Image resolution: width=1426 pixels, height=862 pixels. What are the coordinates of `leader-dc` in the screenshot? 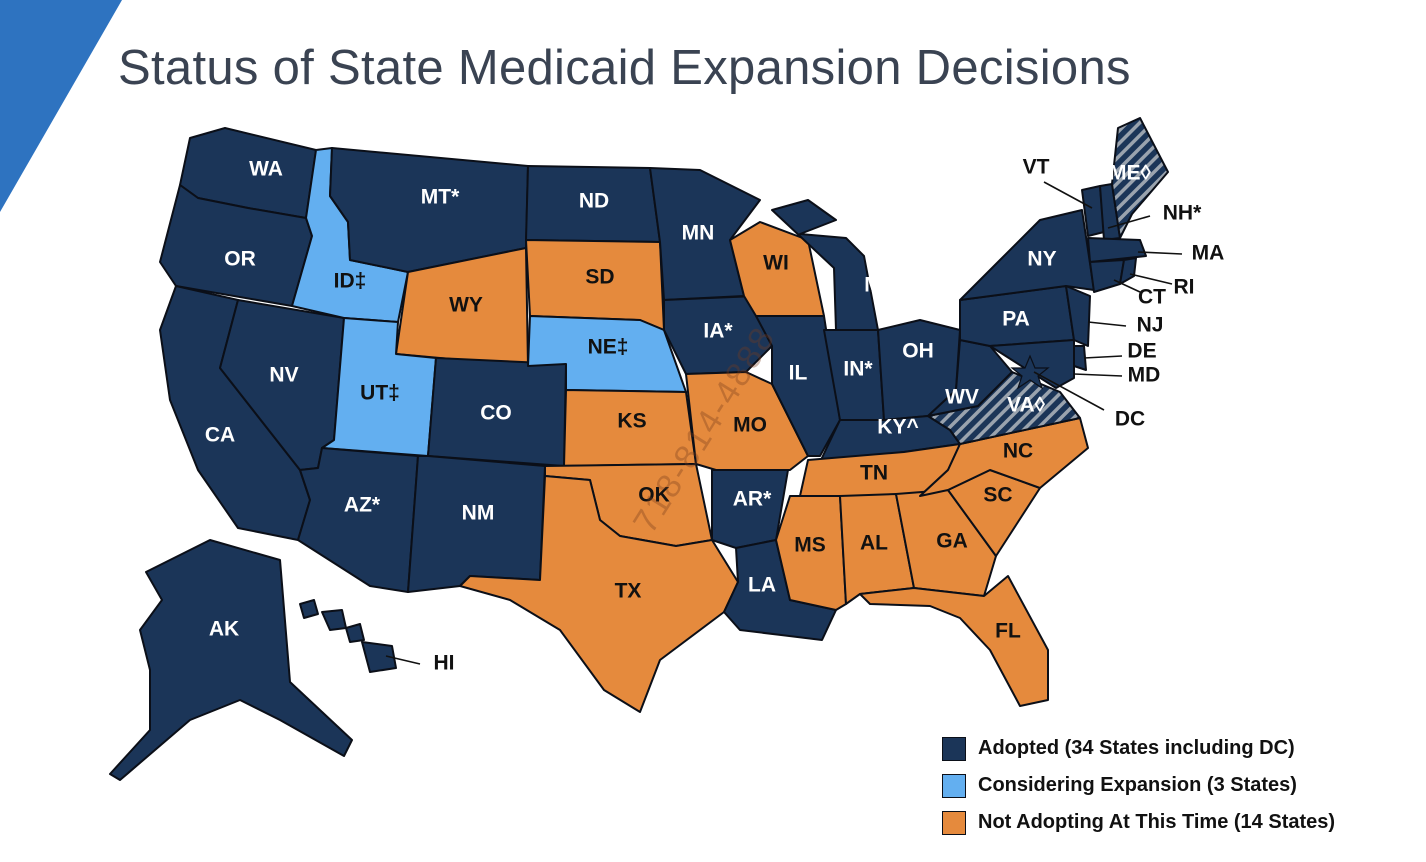 It's located at (1069, 391).